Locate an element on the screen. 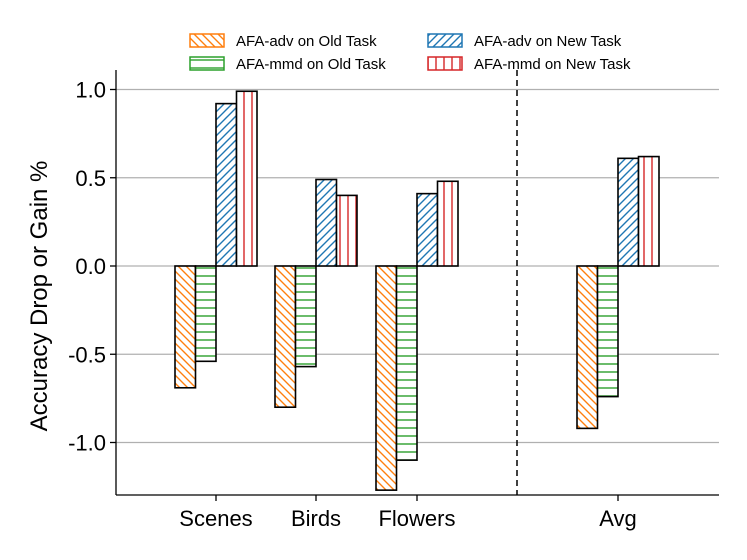  y-tick-label: -0.5 is located at coordinates (87, 354).